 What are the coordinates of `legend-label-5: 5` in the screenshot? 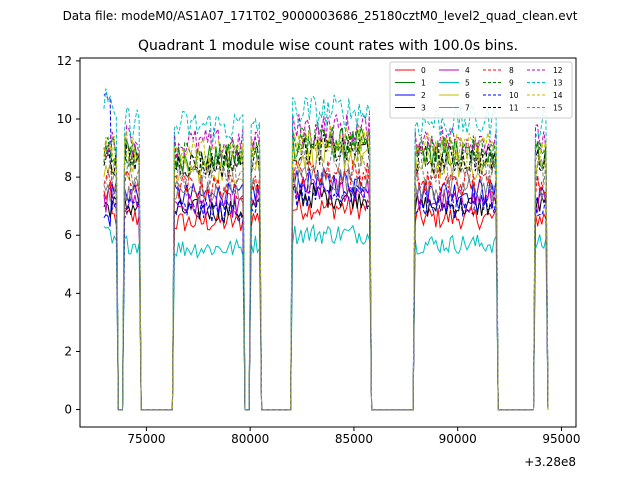 It's located at (467, 83).